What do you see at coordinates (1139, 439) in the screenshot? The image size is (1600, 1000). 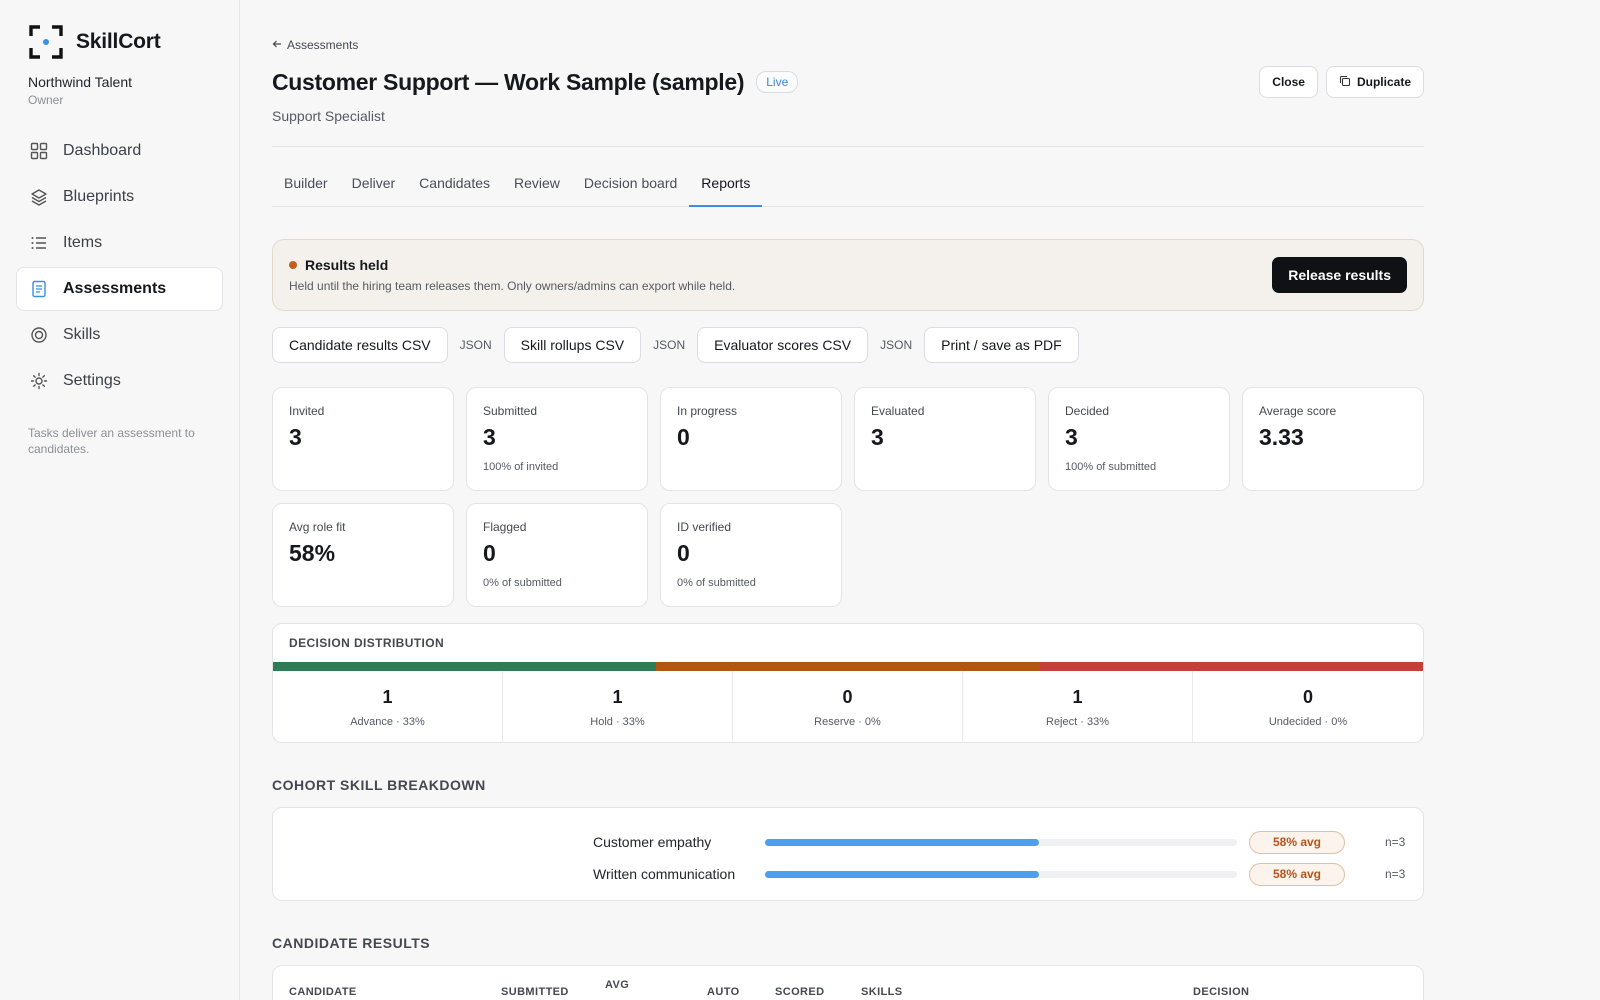 I see `stat-card-decided: Decided 3 100% of submitted` at bounding box center [1139, 439].